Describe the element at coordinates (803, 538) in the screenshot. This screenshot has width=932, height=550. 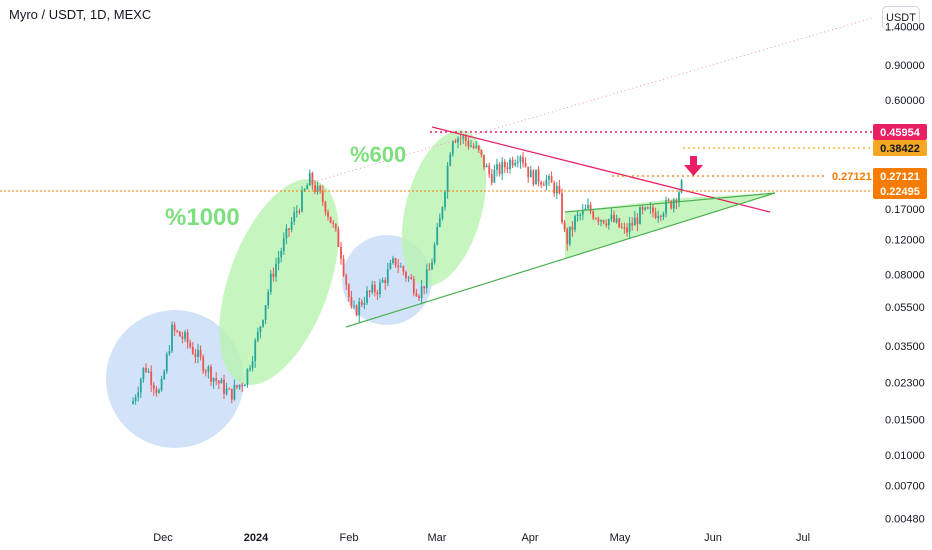
I see `x-tick-label: Jul` at that location.